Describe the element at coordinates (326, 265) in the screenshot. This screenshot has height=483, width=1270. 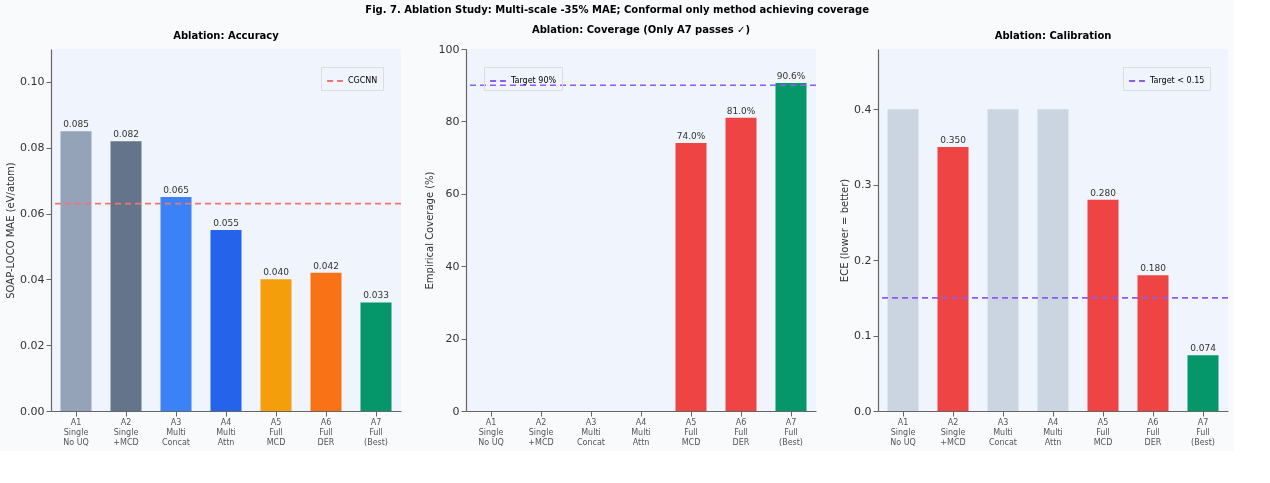
I see `data-label: 0.042` at that location.